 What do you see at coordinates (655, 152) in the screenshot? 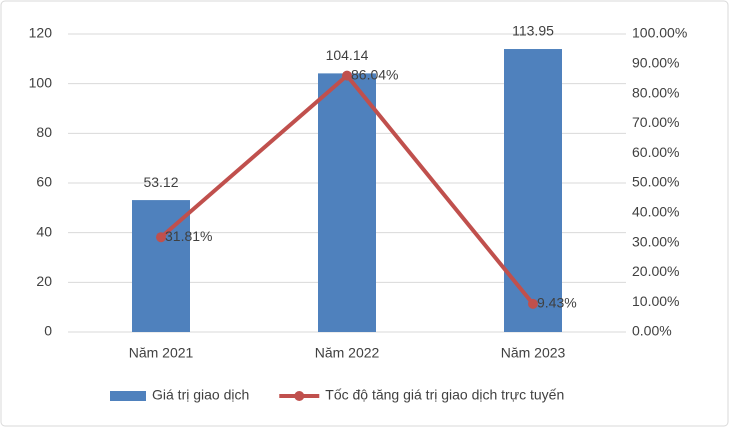
I see `y2-tick-label: 60.00%` at bounding box center [655, 152].